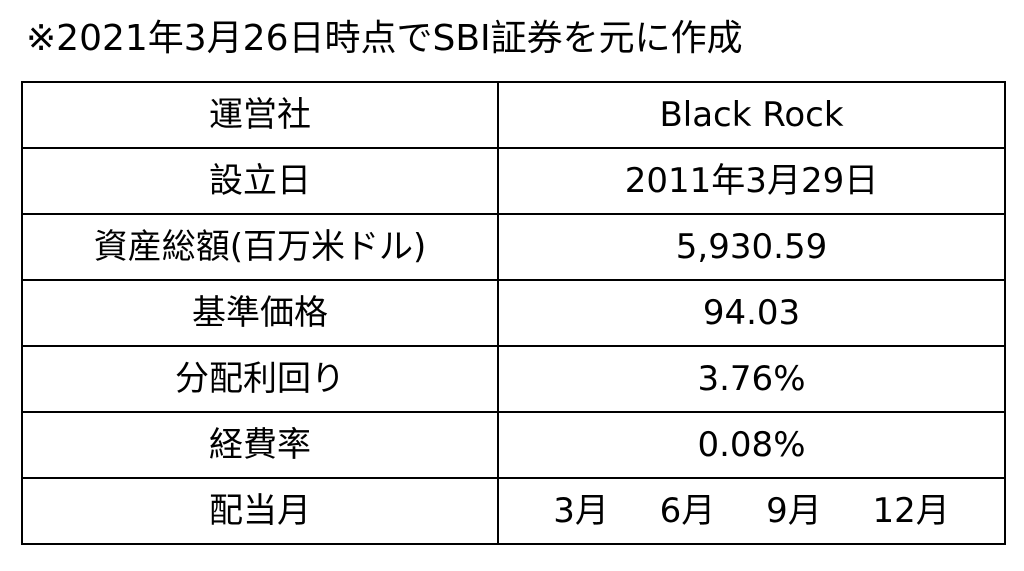  I want to click on dividend-month: 12月, so click(911, 511).